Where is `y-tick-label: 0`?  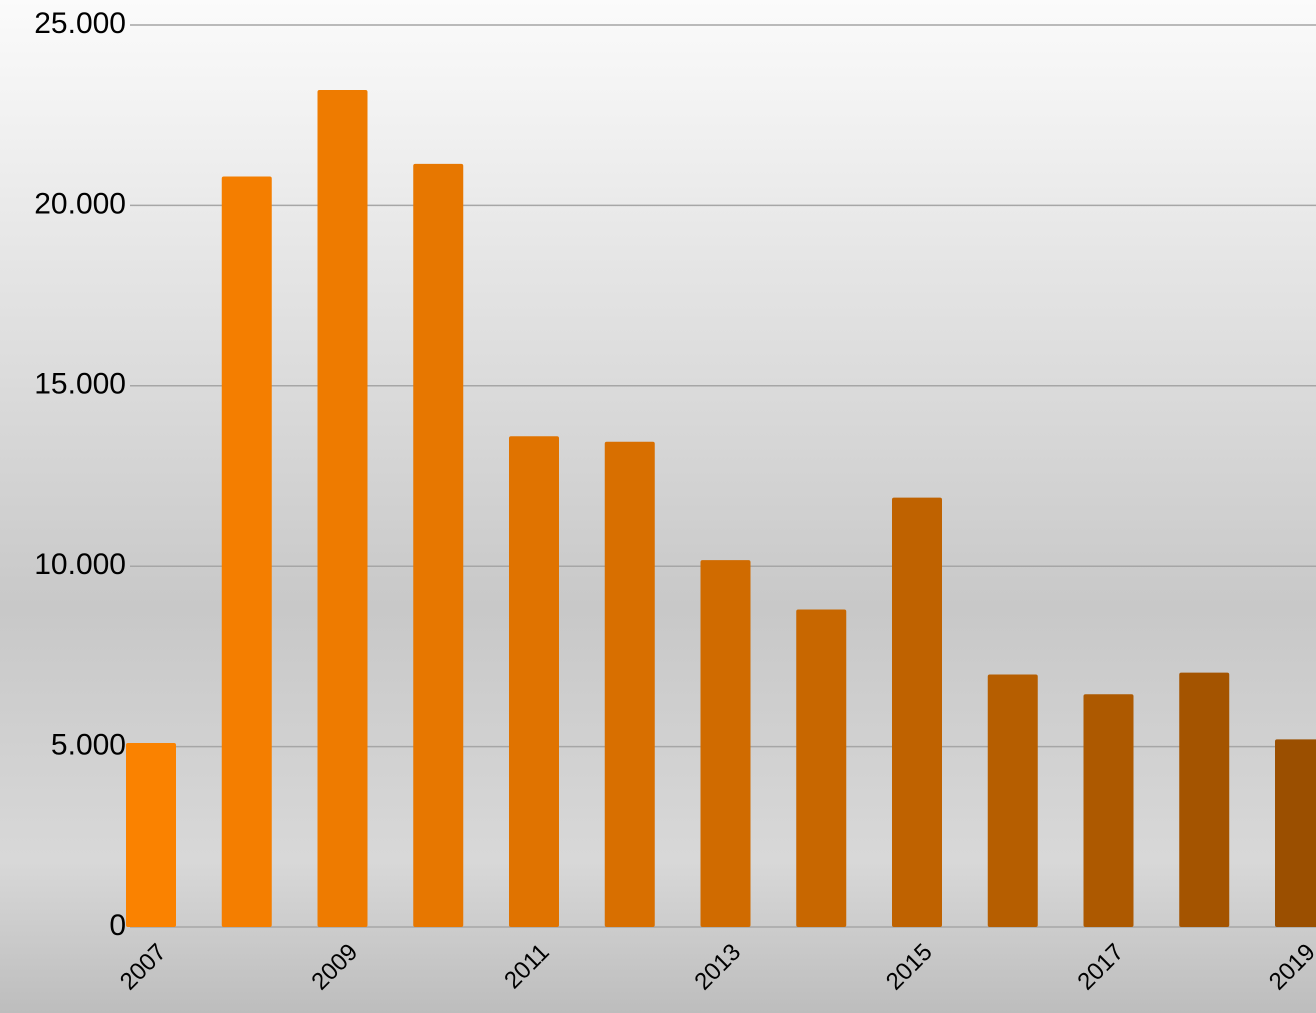
y-tick-label: 0 is located at coordinates (117, 925).